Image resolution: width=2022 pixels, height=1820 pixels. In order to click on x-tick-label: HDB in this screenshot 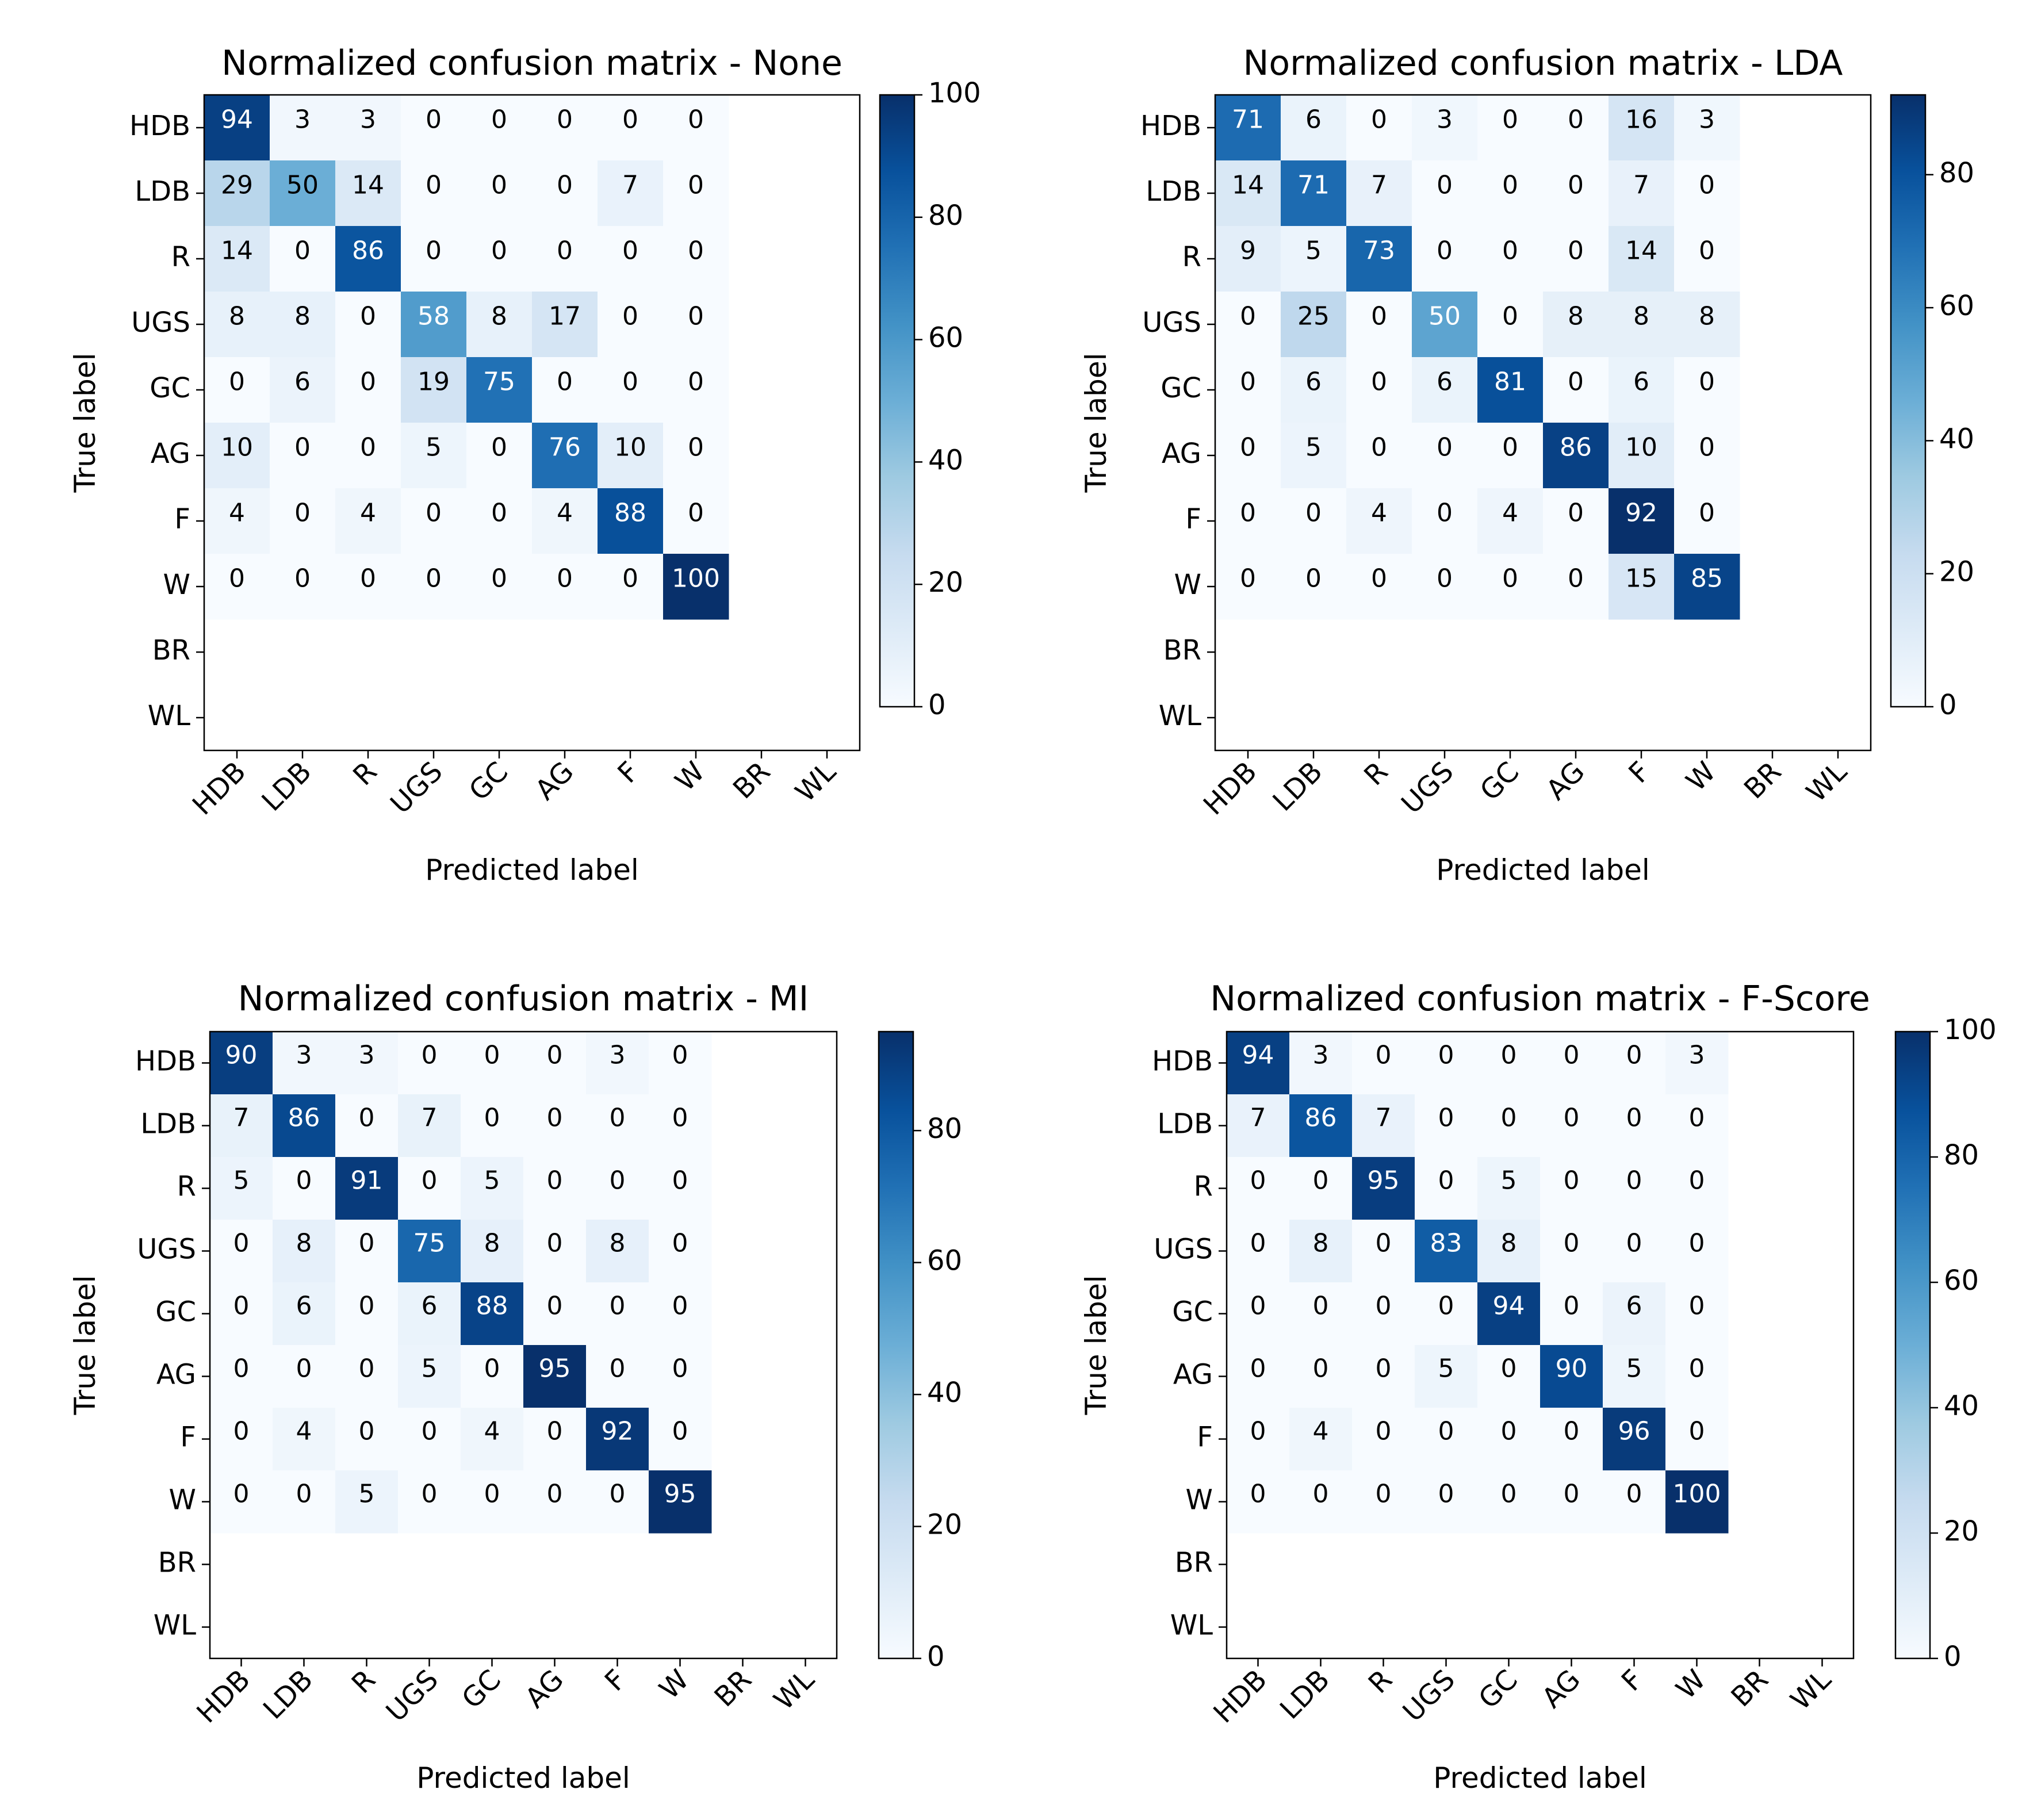, I will do `click(223, 1697)`.